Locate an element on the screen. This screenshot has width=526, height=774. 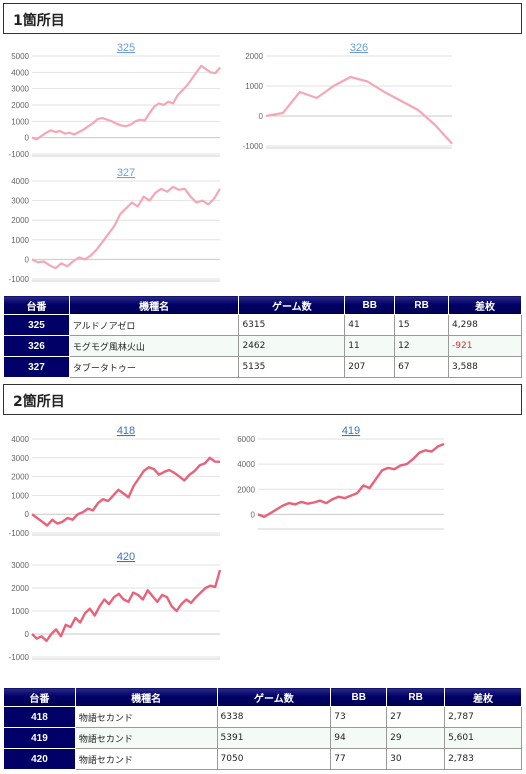
machine-number: 325 is located at coordinates (36, 325).